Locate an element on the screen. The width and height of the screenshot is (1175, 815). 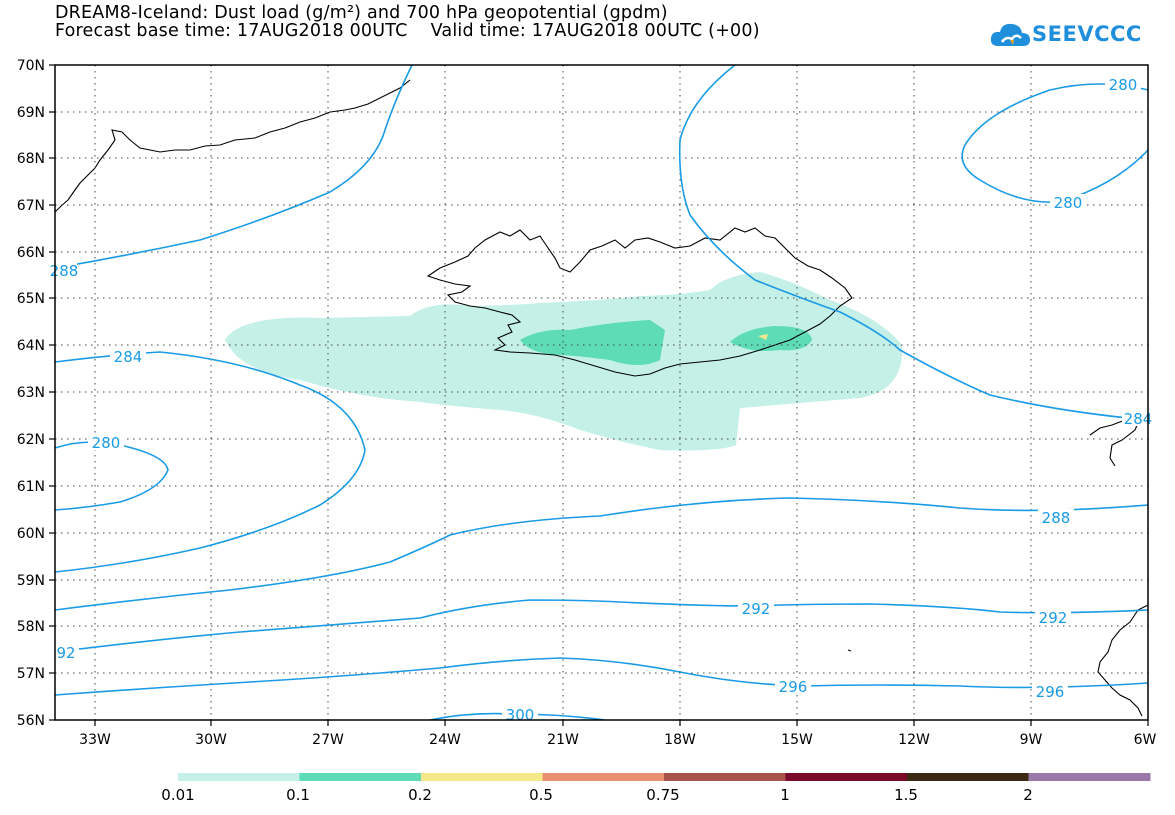
iceland-coast is located at coordinates (639, 302).